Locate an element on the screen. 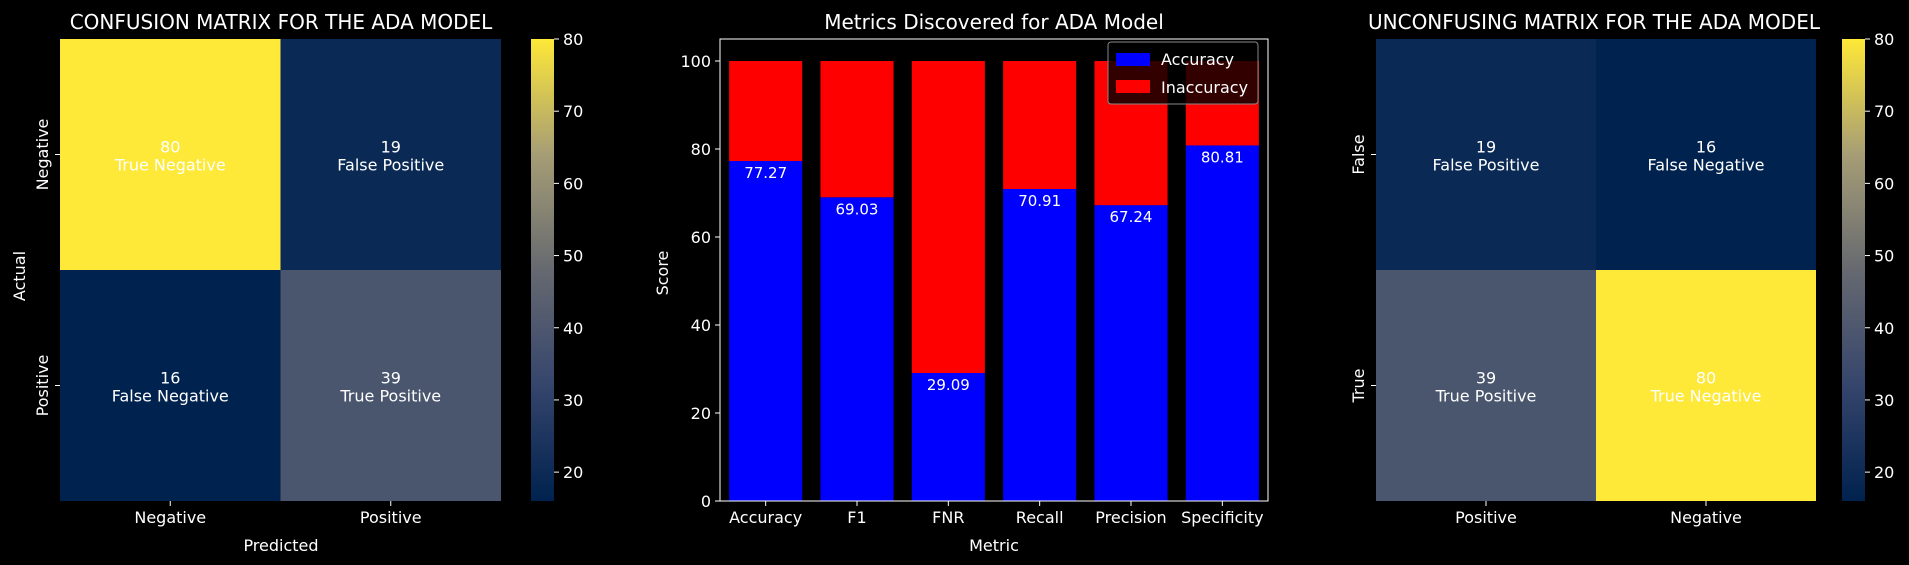 The width and height of the screenshot is (1909, 565). bar-data-label: 67.24 is located at coordinates (1131, 217).